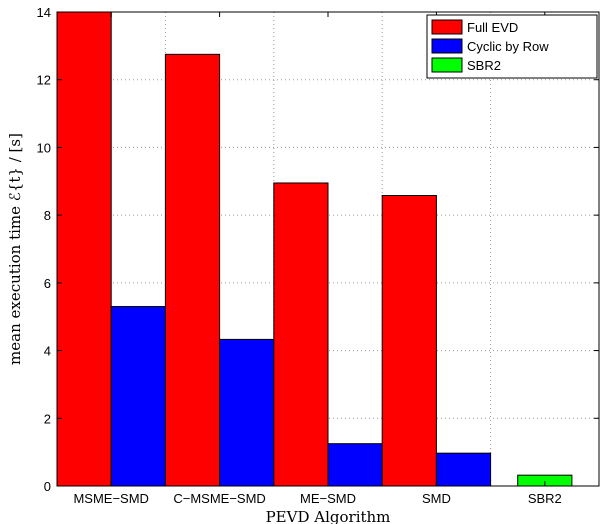 This screenshot has height=524, width=600. I want to click on x-tick-label: ME−SMD, so click(328, 498).